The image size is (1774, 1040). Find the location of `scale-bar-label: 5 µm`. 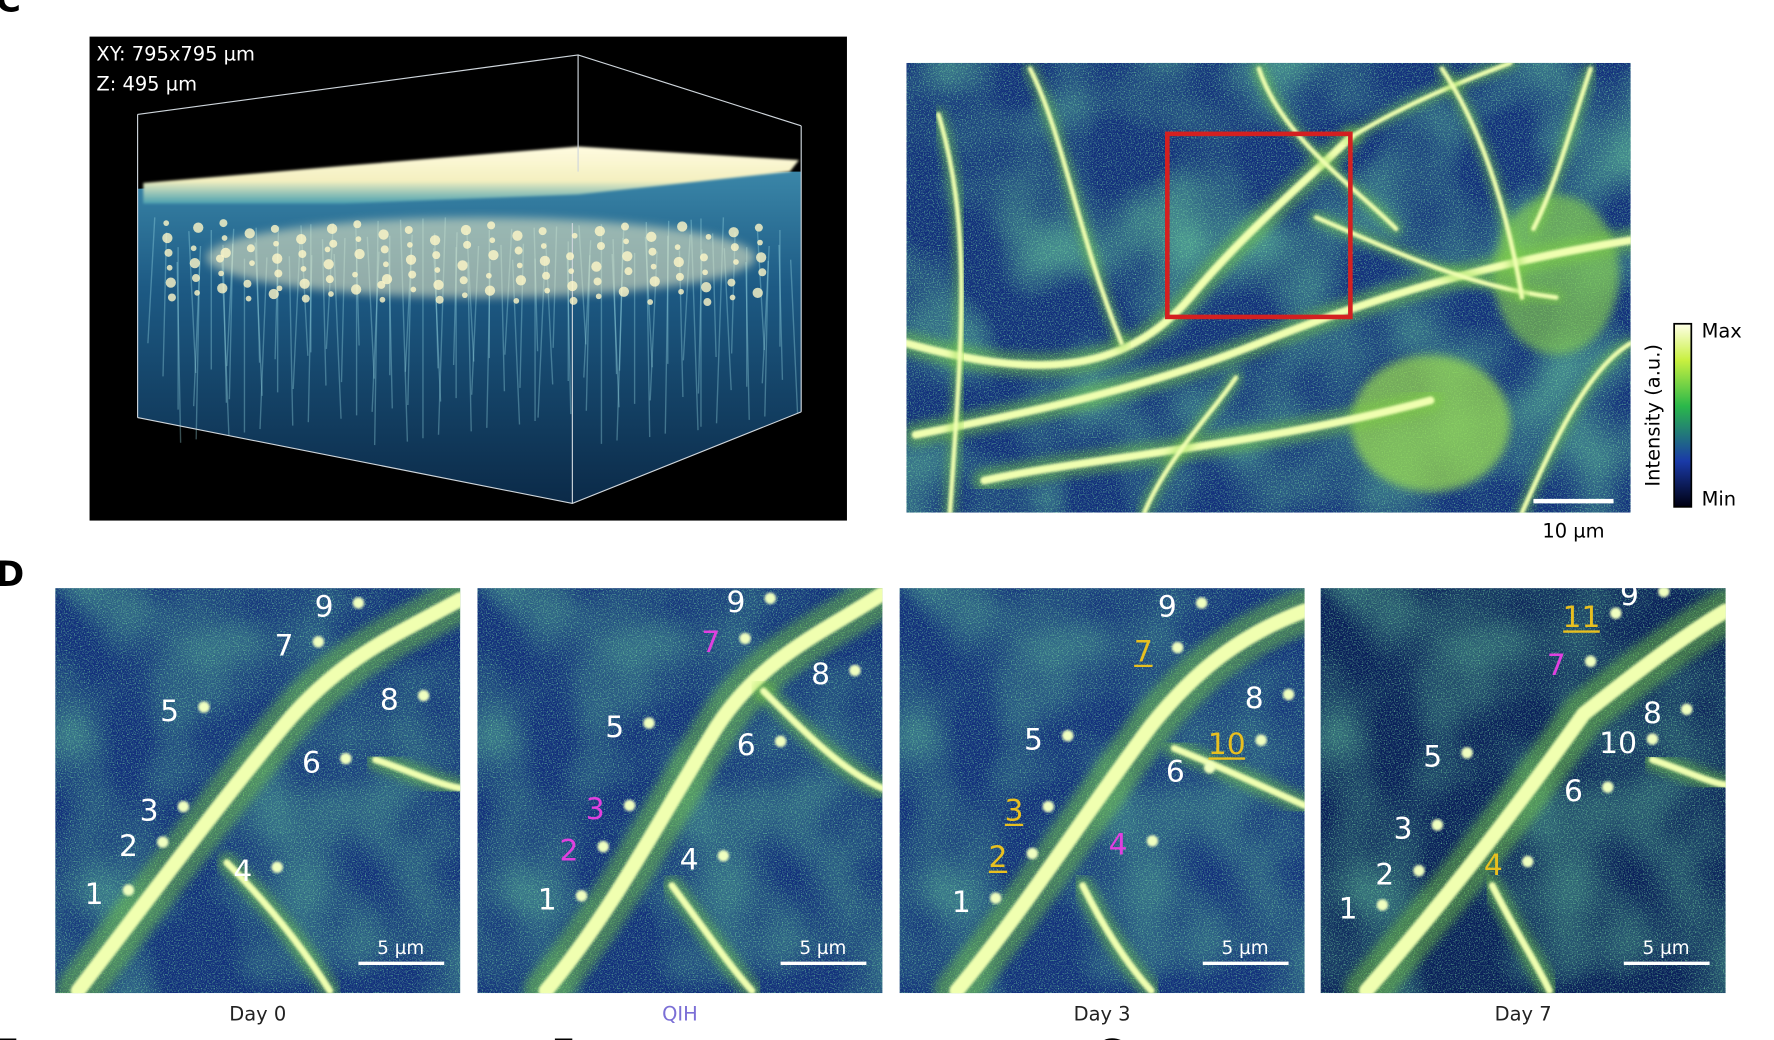

scale-bar-label: 5 µm is located at coordinates (1245, 948).